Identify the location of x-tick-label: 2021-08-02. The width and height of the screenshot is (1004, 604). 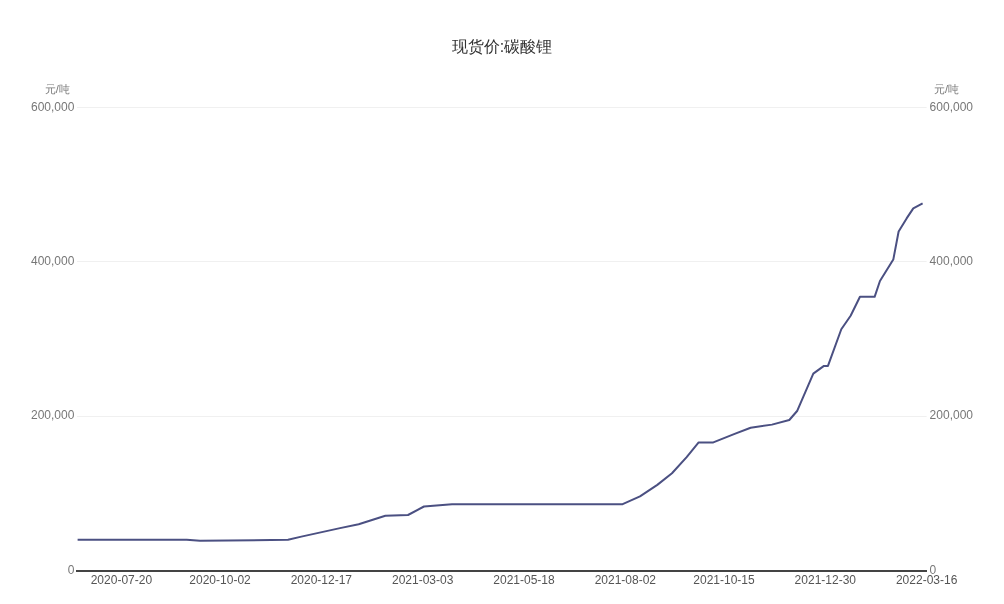
(625, 580).